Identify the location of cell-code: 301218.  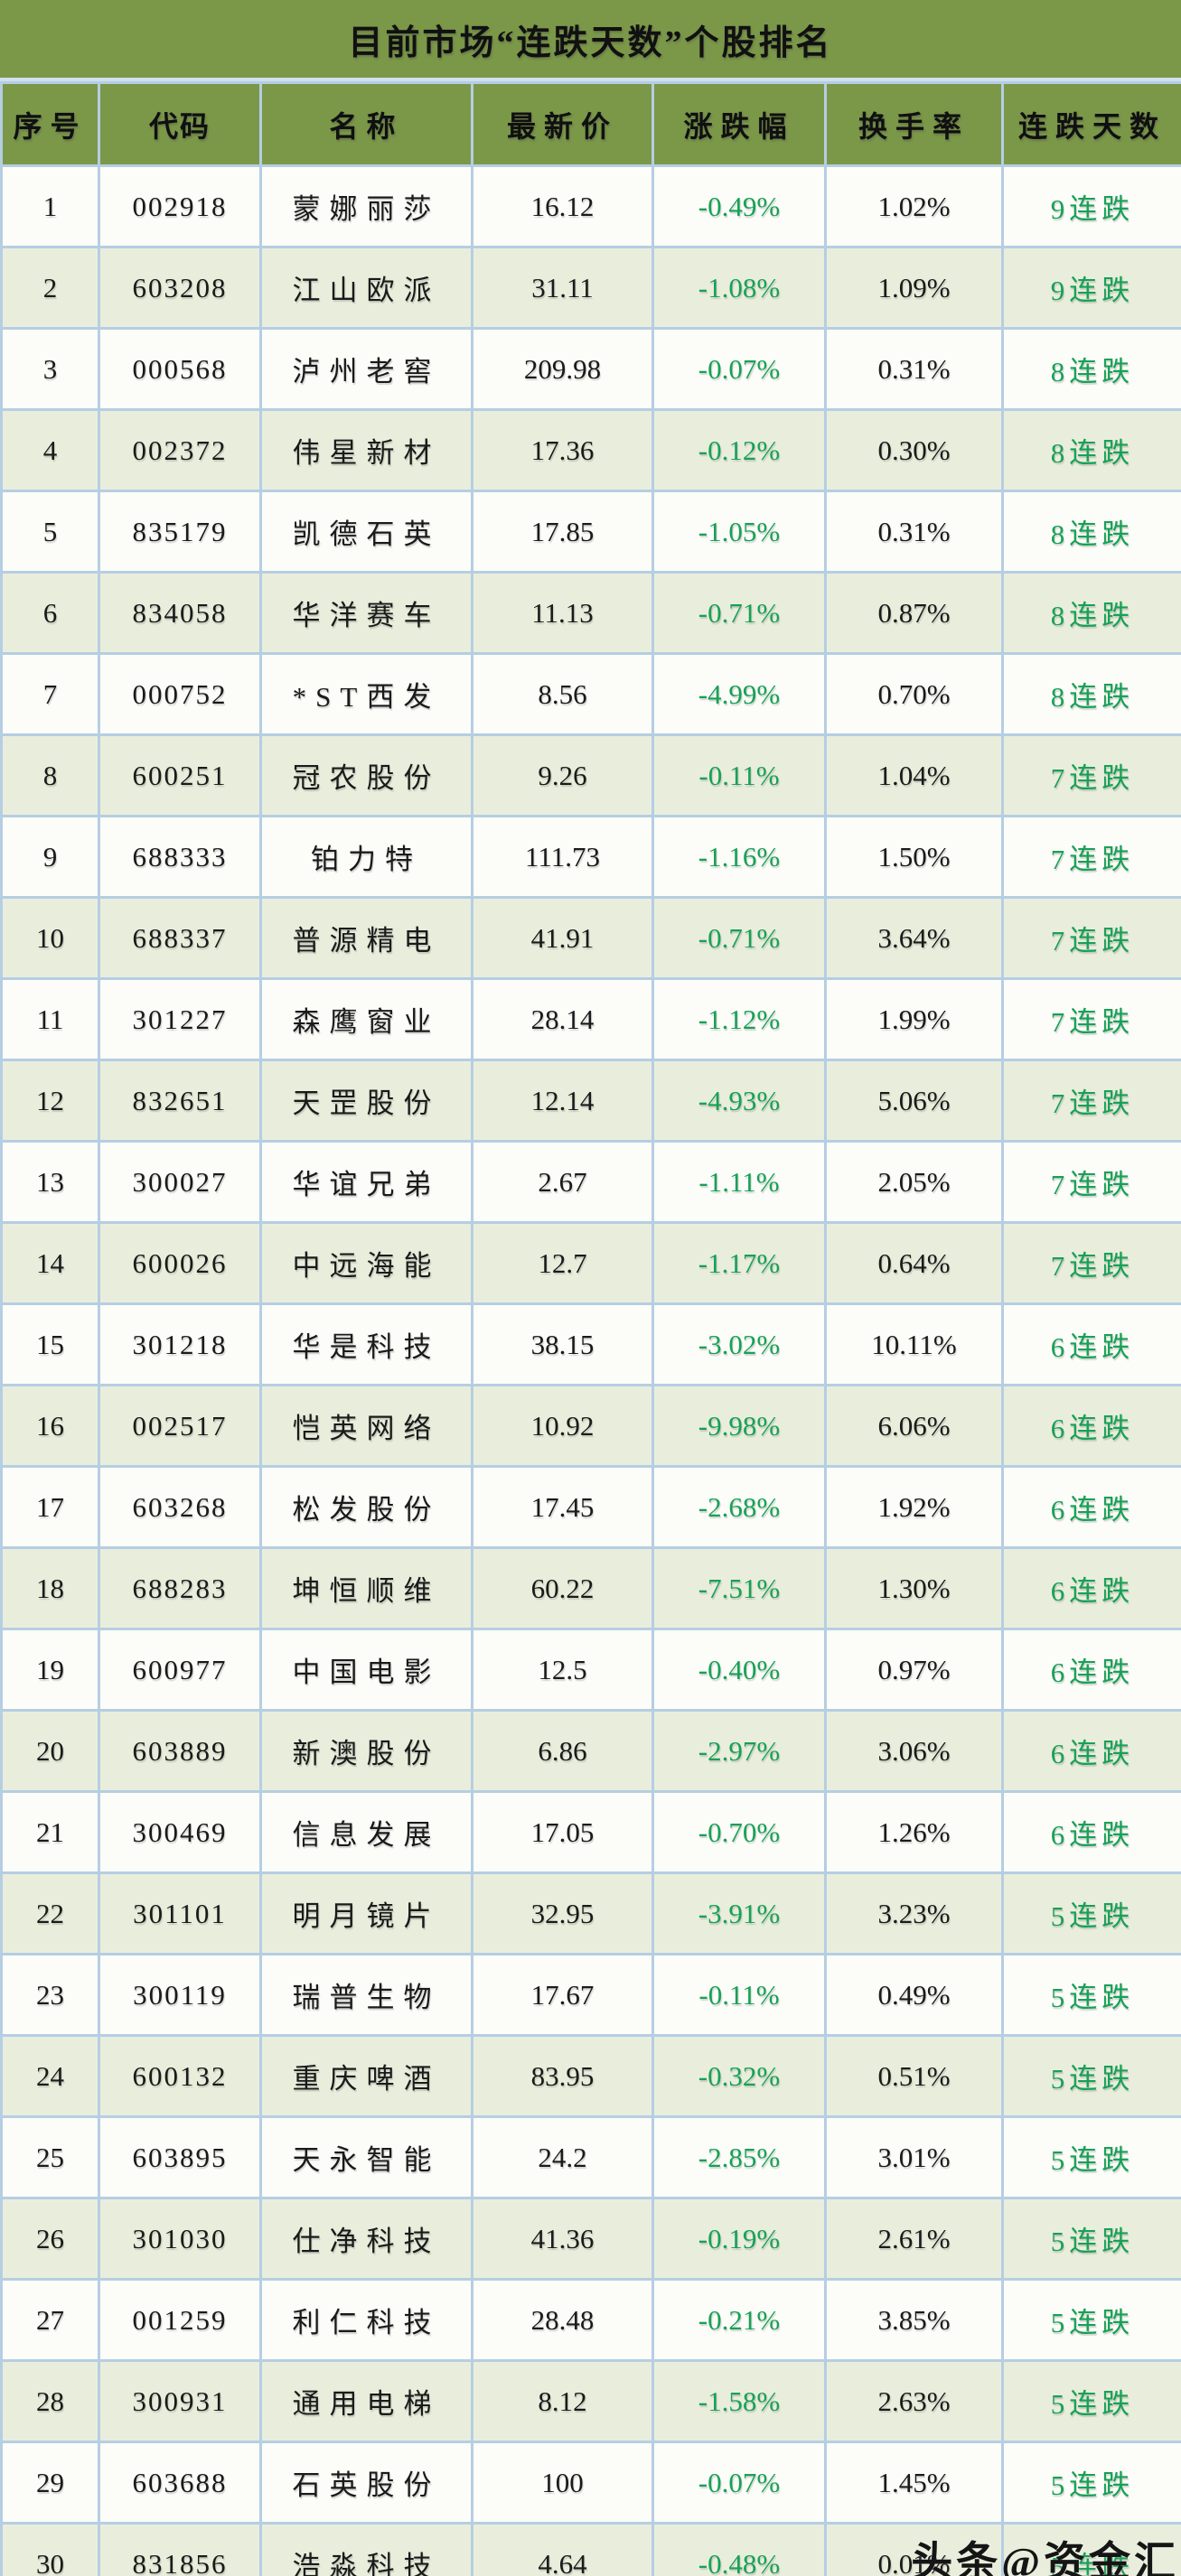
(180, 1344).